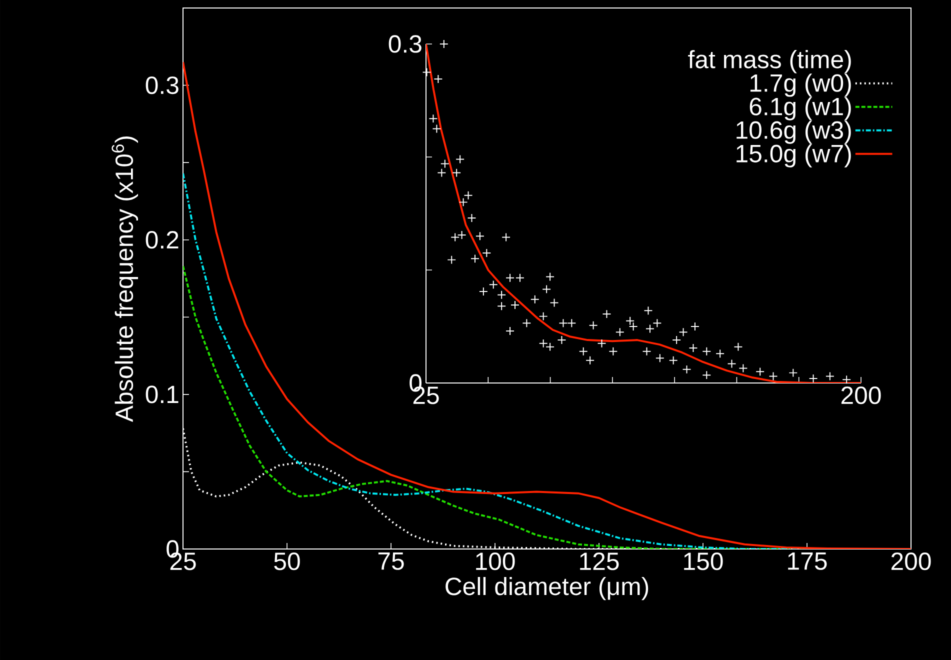 This screenshot has height=660, width=951. I want to click on x-tick-label: 125, so click(599, 561).